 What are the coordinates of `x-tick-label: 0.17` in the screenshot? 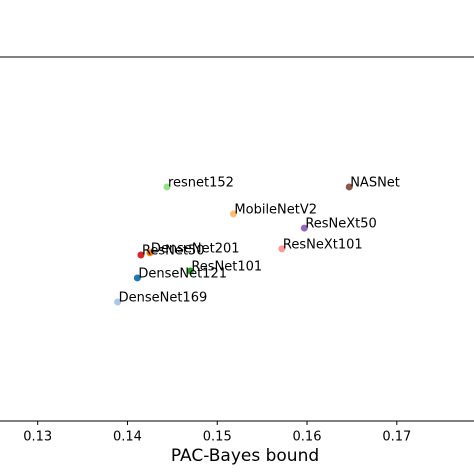 It's located at (396, 437).